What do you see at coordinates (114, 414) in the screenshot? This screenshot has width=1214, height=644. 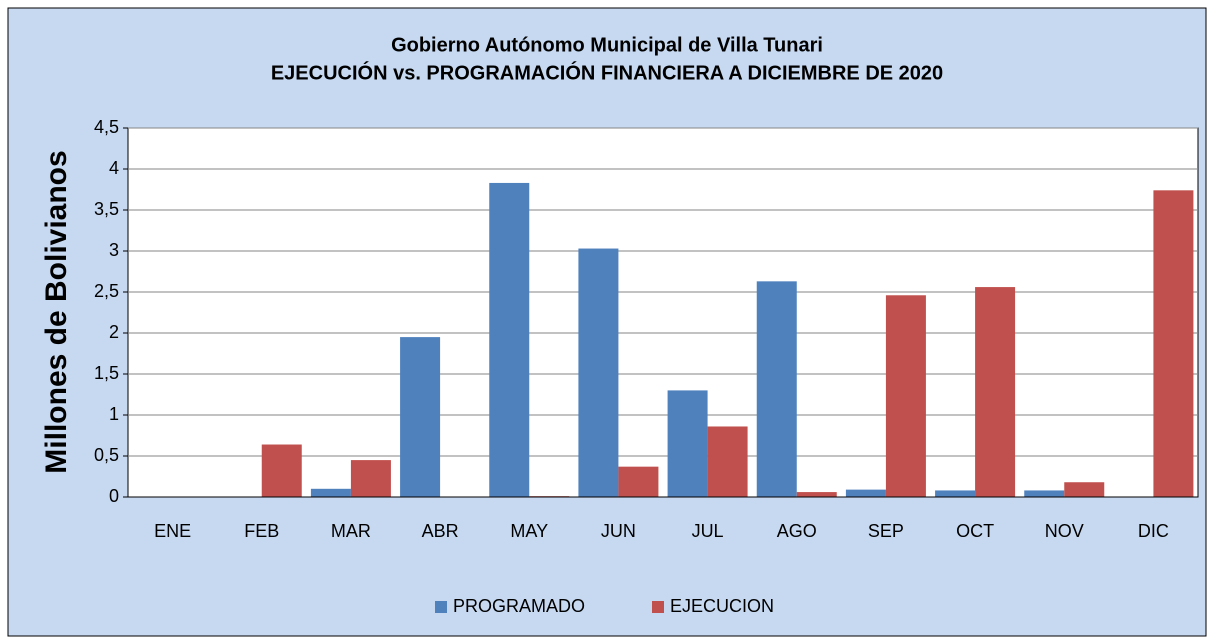 I see `y-tick-label: 1` at bounding box center [114, 414].